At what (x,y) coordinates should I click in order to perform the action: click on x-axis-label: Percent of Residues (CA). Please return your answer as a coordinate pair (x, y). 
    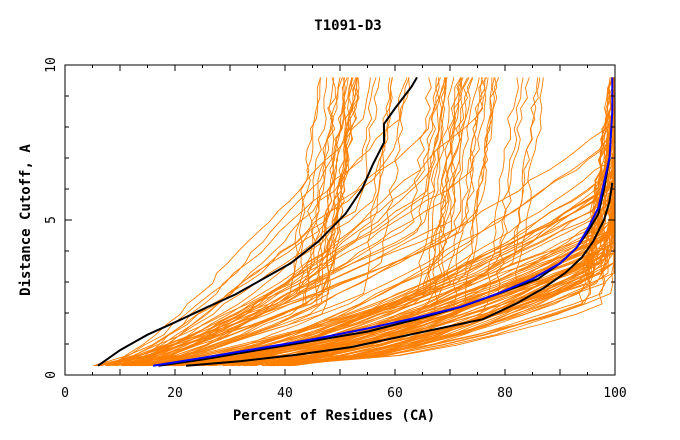
    Looking at the image, I should click on (334, 416).